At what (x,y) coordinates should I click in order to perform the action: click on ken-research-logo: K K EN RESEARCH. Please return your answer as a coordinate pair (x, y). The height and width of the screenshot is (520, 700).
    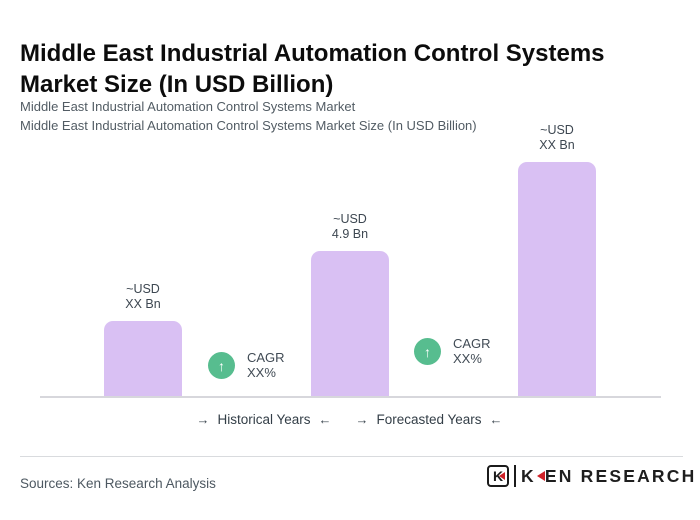
    Looking at the image, I should click on (591, 476).